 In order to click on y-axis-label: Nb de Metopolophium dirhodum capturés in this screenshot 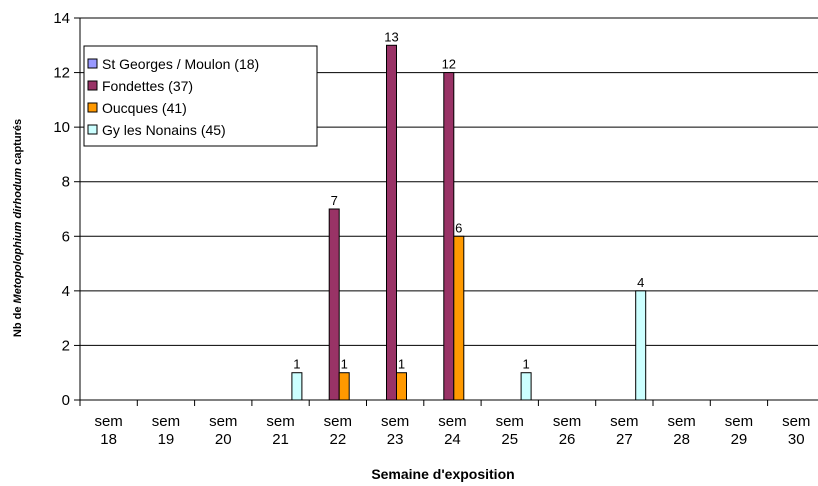, I will do `click(18, 228)`.